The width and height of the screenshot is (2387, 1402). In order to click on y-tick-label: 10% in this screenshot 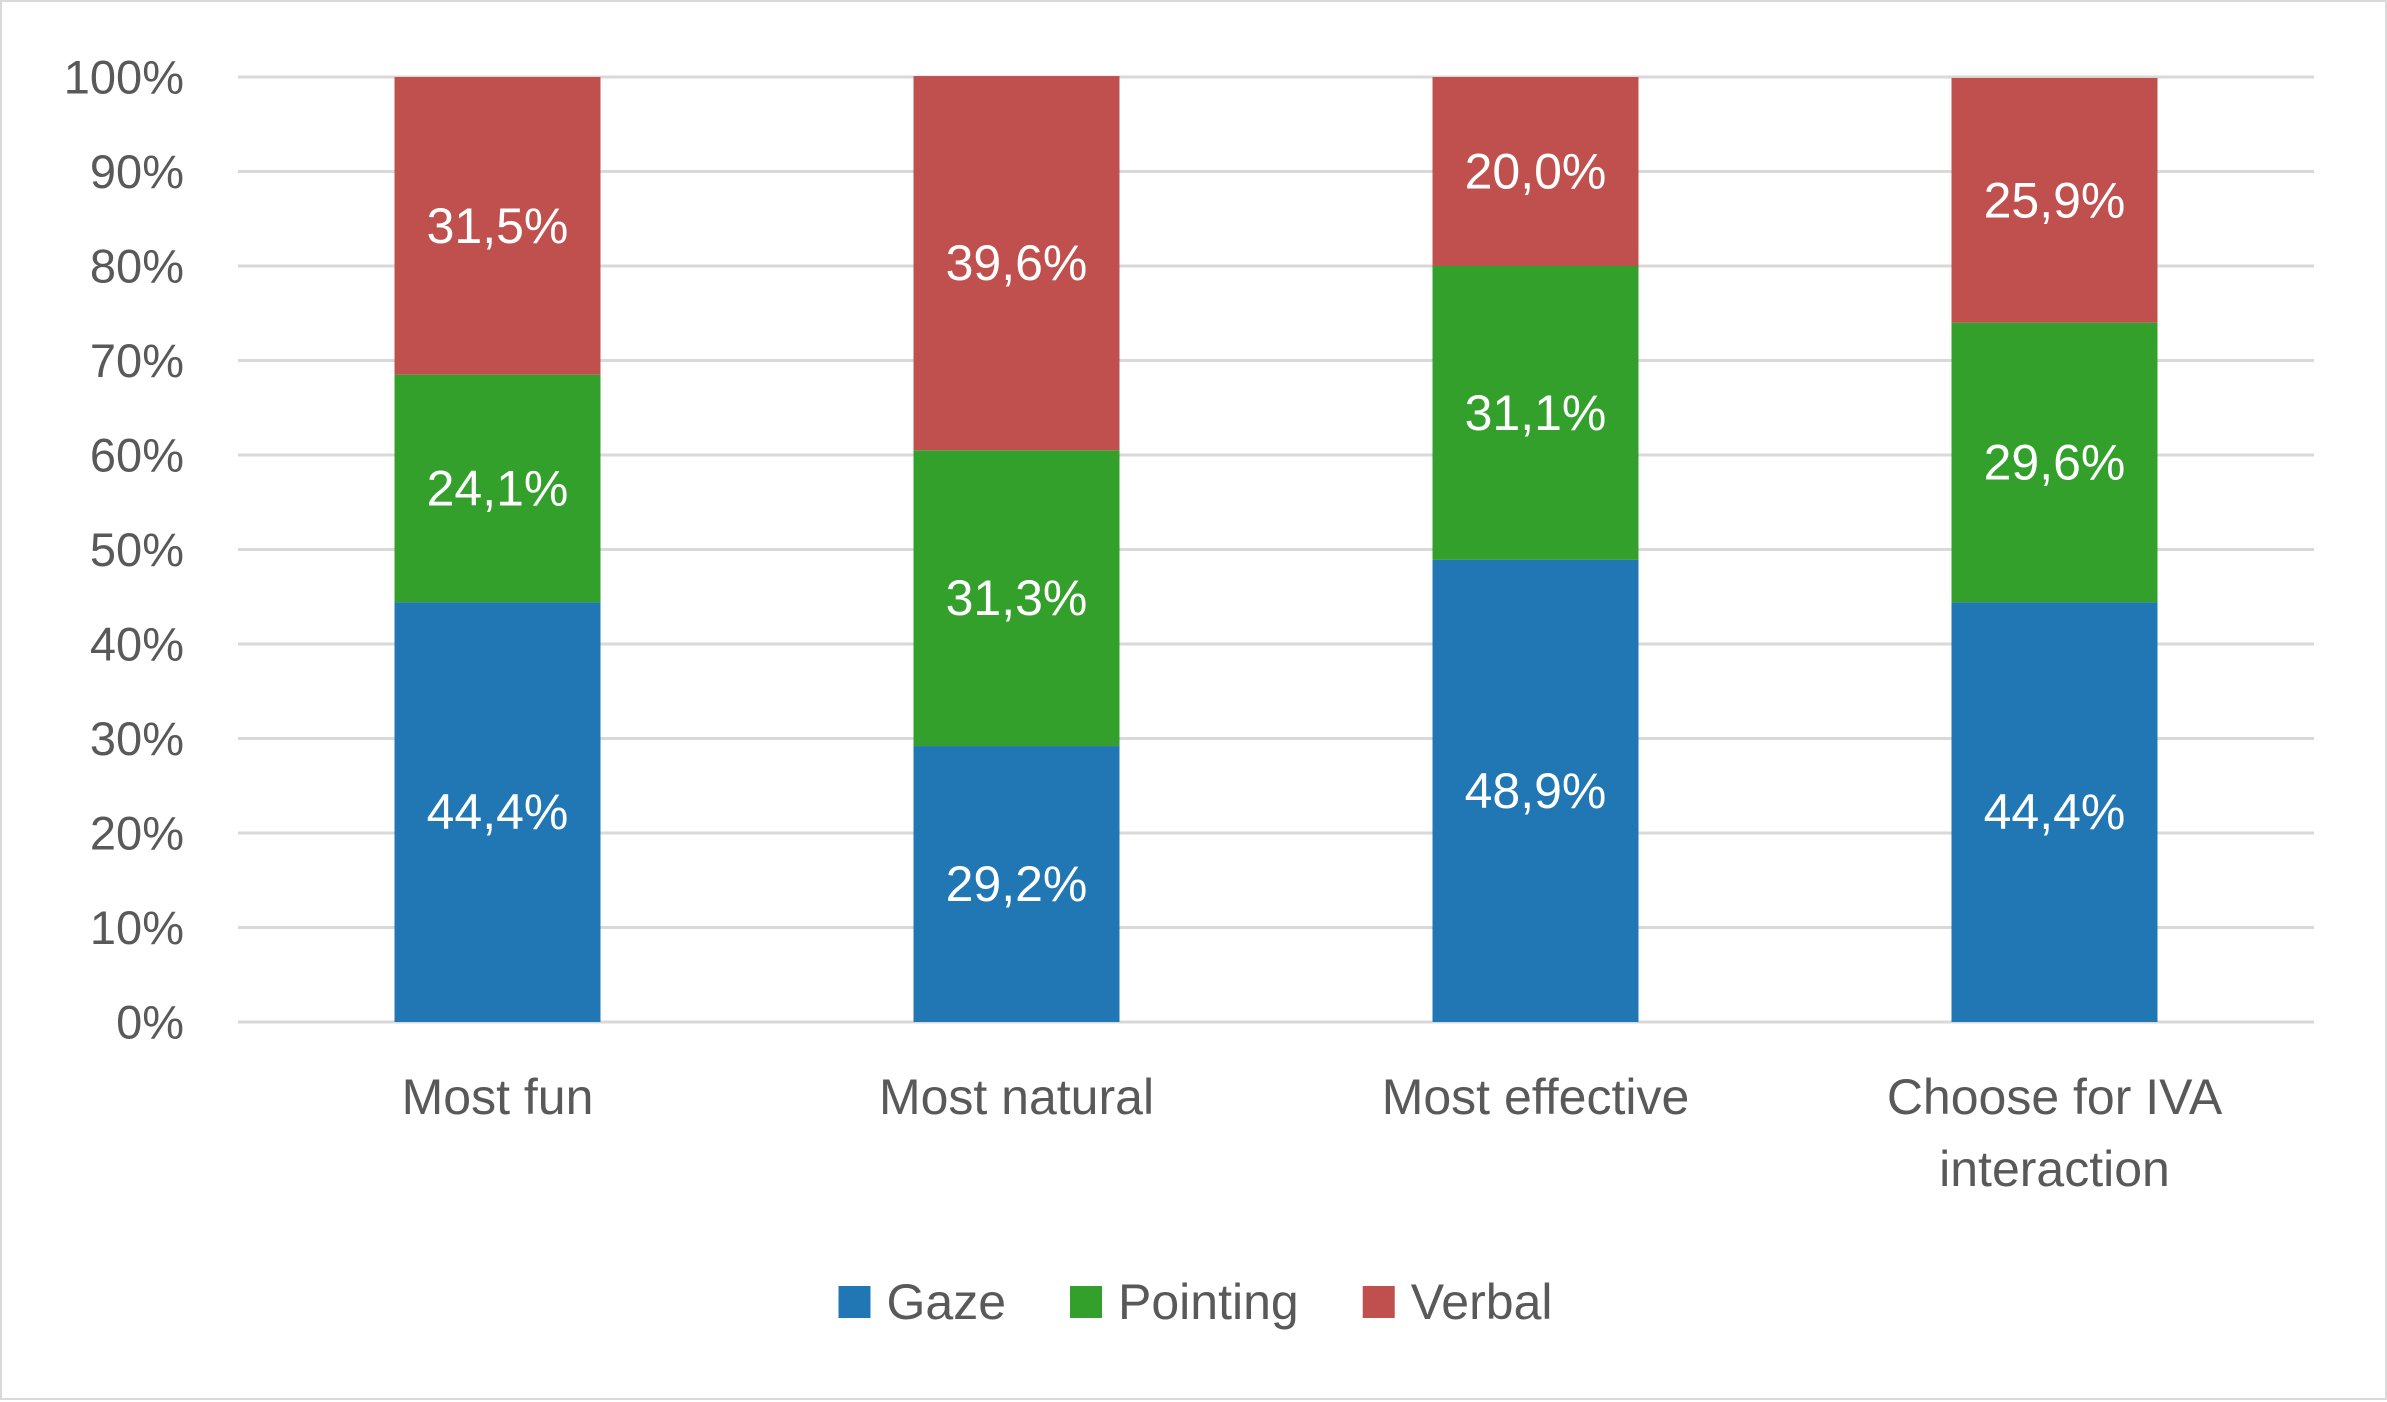, I will do `click(137, 927)`.